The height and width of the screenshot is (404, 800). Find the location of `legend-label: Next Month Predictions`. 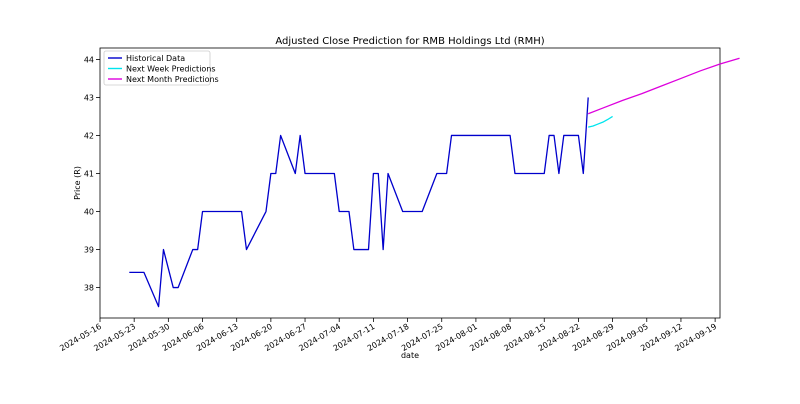

legend-label: Next Month Predictions is located at coordinates (172, 79).